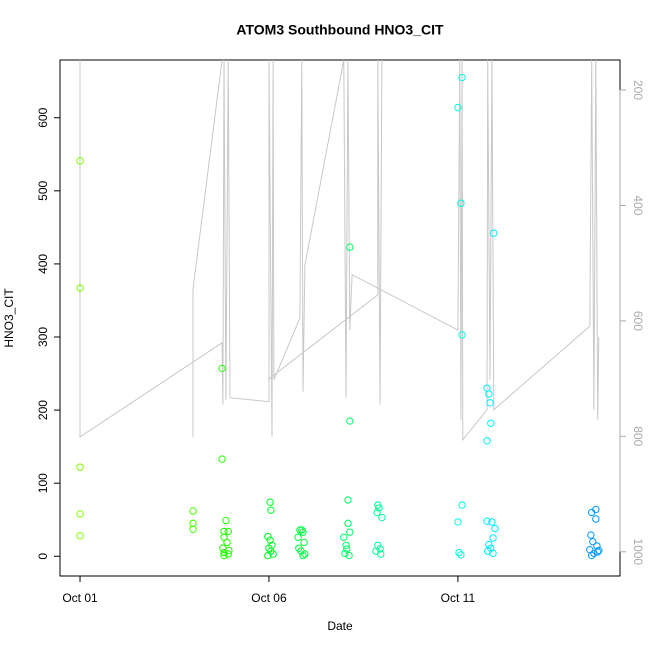  What do you see at coordinates (638, 551) in the screenshot?
I see `y2-tick-label: 1000` at bounding box center [638, 551].